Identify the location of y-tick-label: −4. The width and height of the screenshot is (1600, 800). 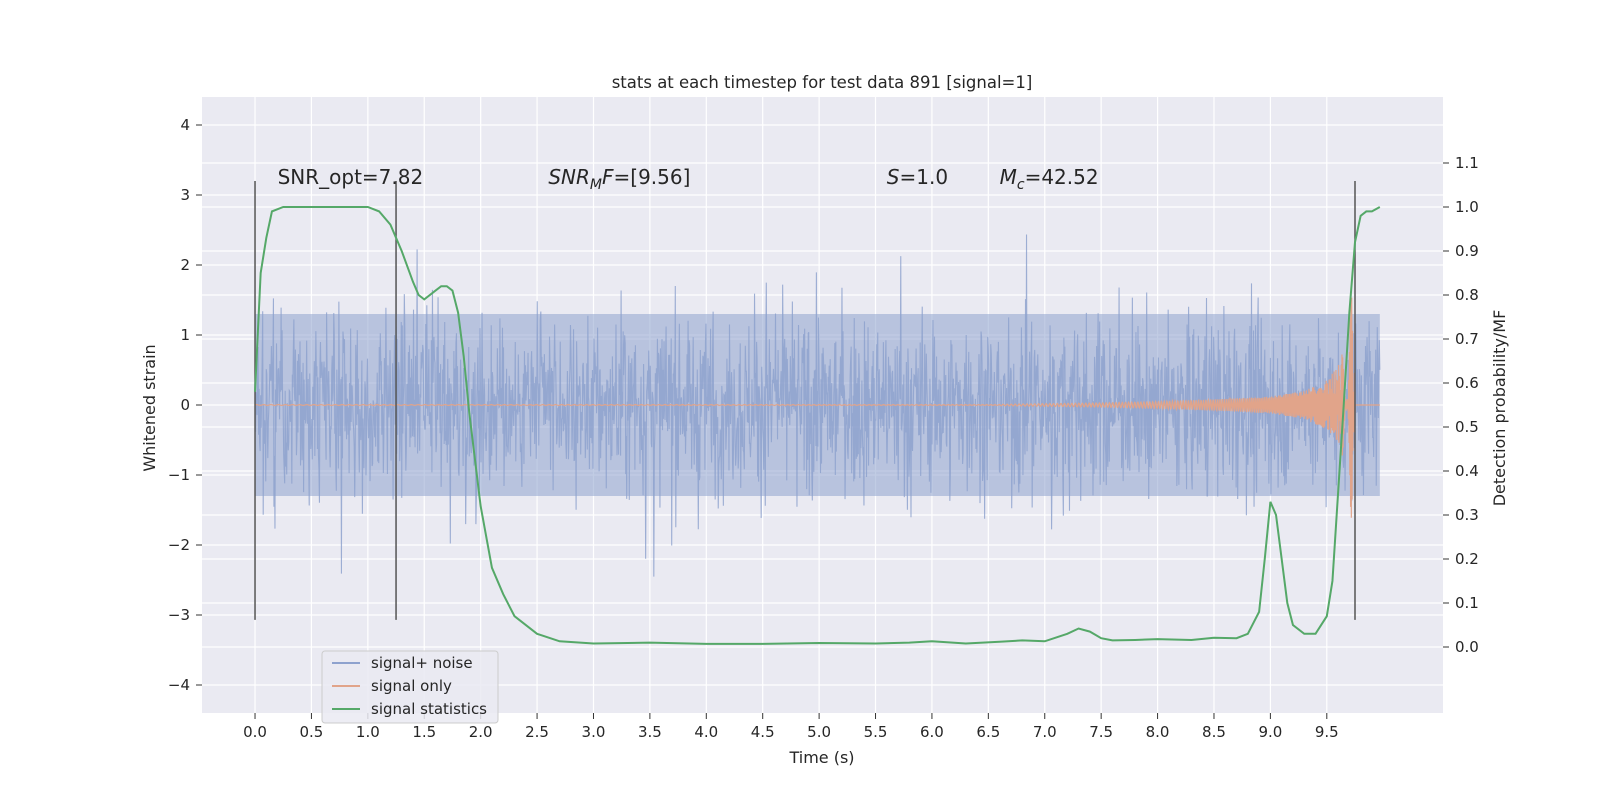
(179, 685).